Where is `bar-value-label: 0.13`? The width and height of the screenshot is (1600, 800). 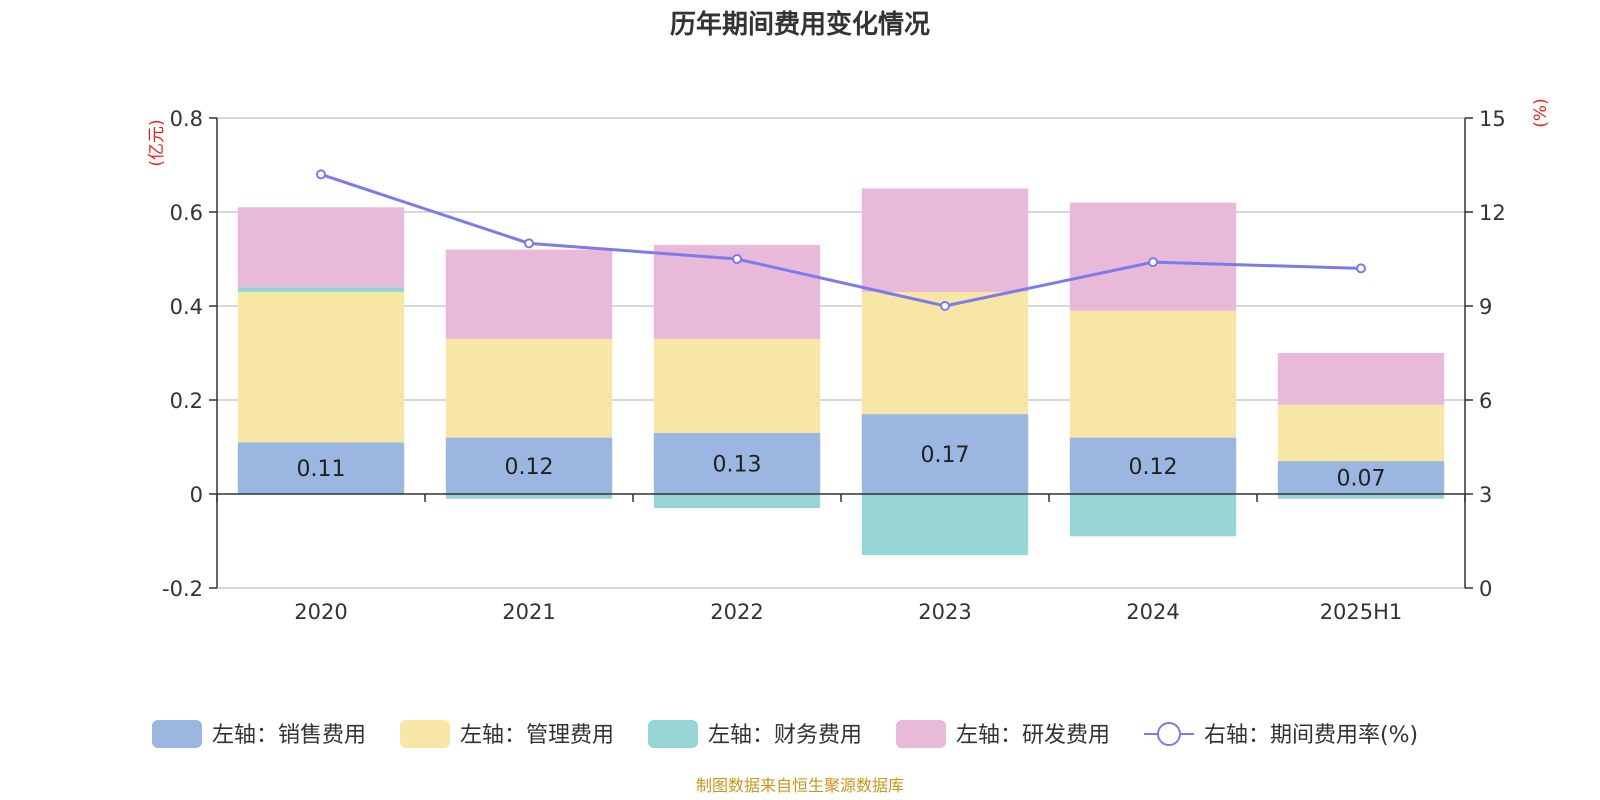
bar-value-label: 0.13 is located at coordinates (737, 464).